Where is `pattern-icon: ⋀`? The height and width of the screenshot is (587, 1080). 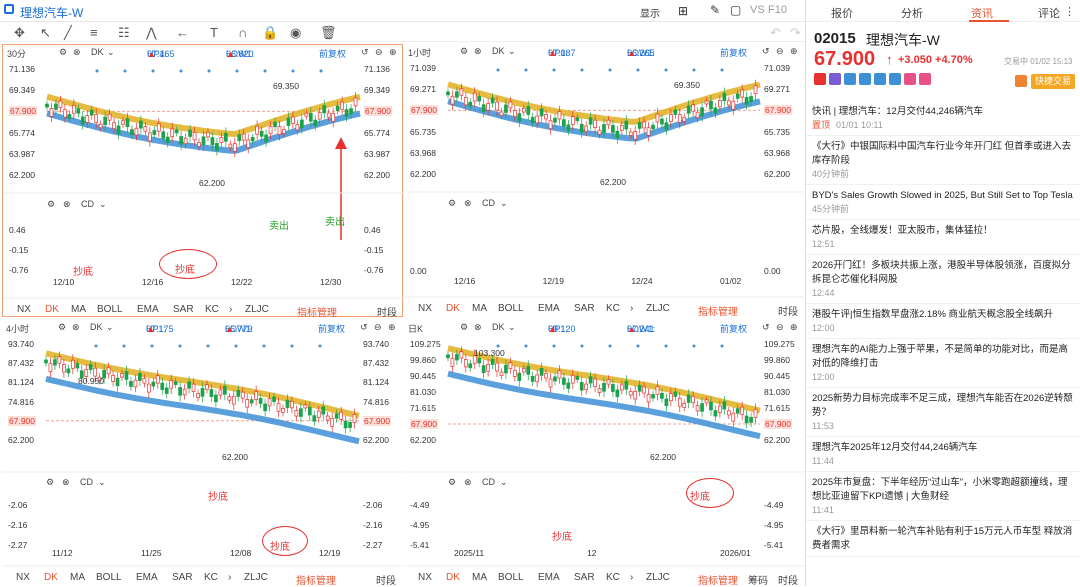
pattern-icon: ⋀ is located at coordinates (151, 32).